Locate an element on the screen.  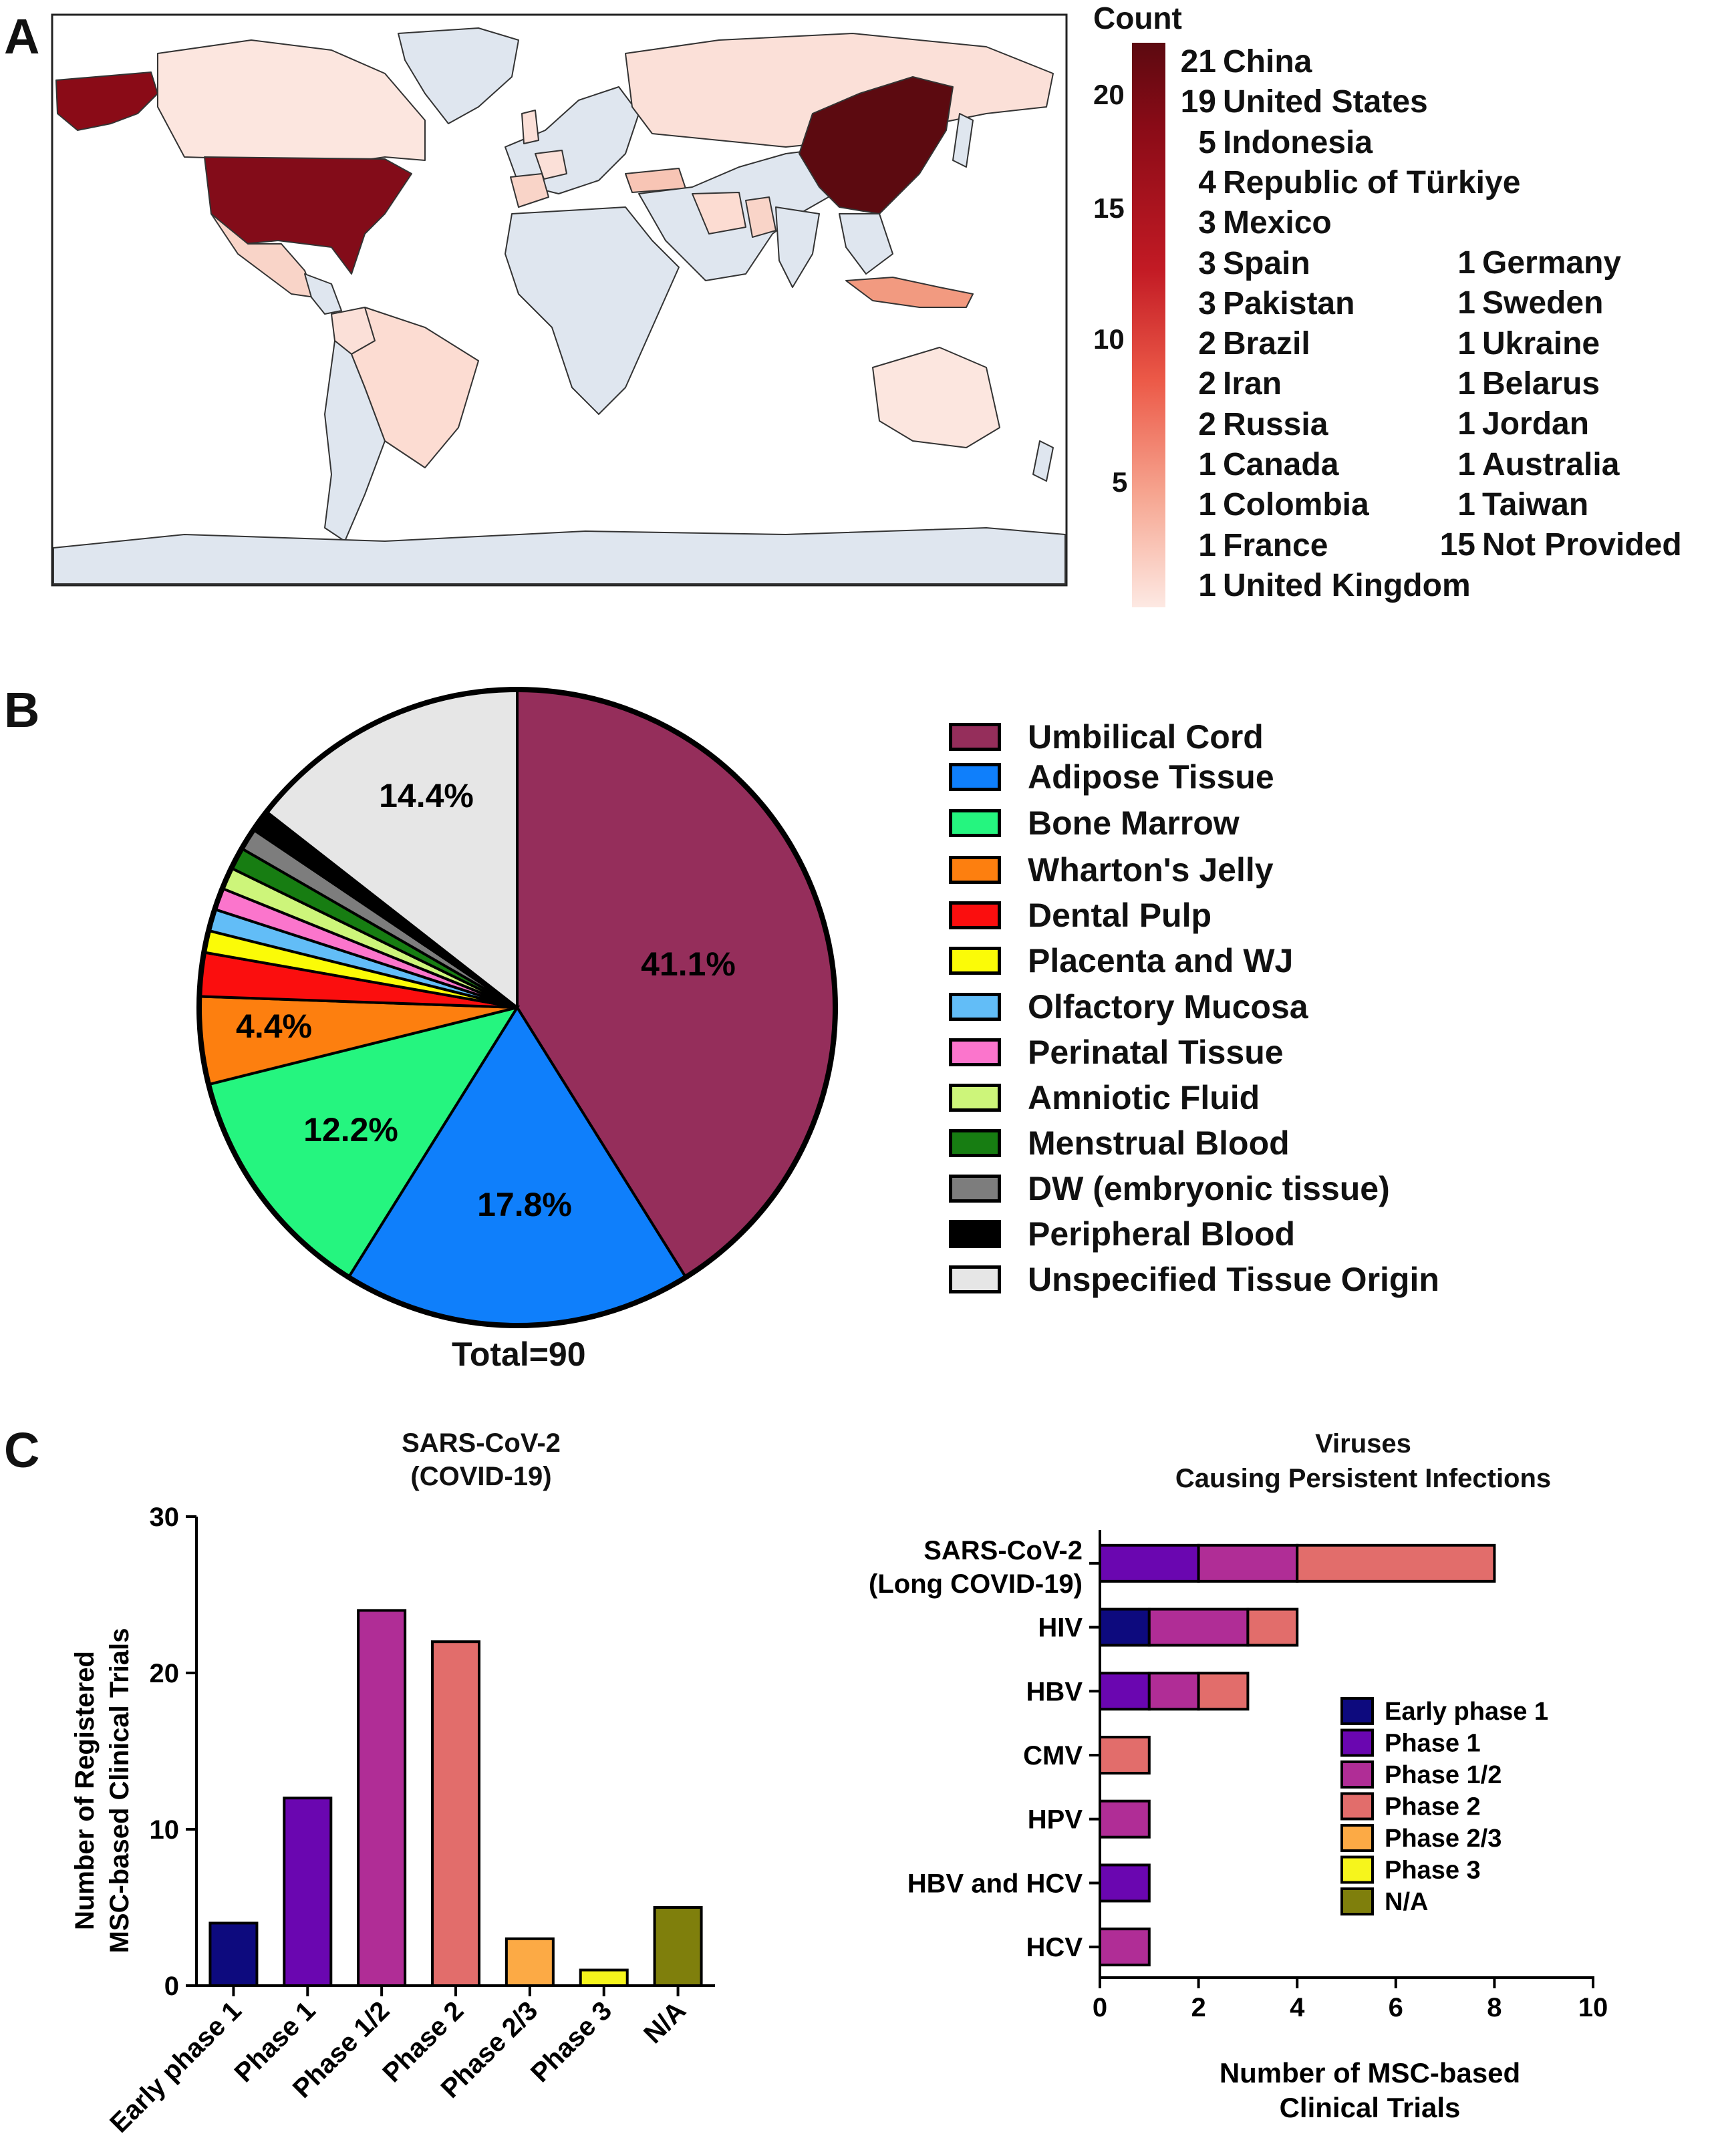
pie-legend-item: Perinatal Tissue is located at coordinates (1116, 1052).